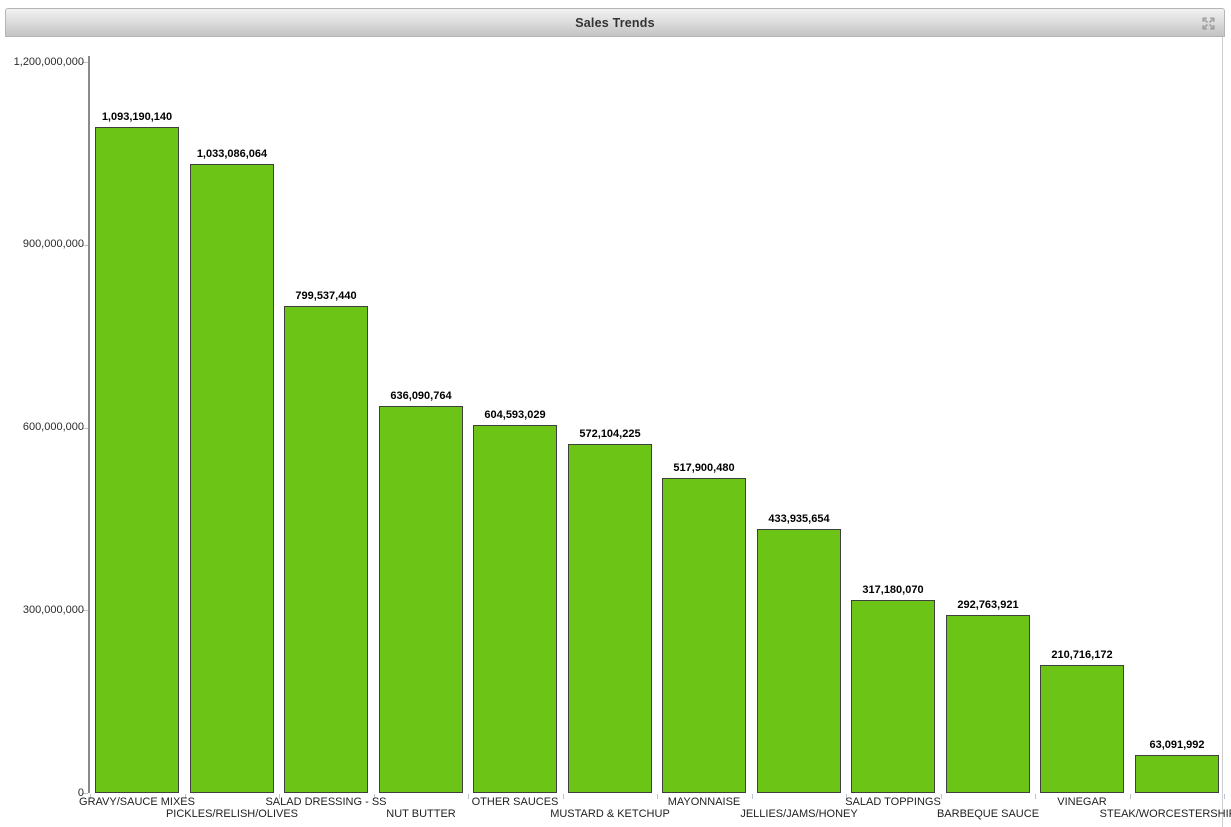  I want to click on bar-value-label: 63,091,992, so click(1177, 745).